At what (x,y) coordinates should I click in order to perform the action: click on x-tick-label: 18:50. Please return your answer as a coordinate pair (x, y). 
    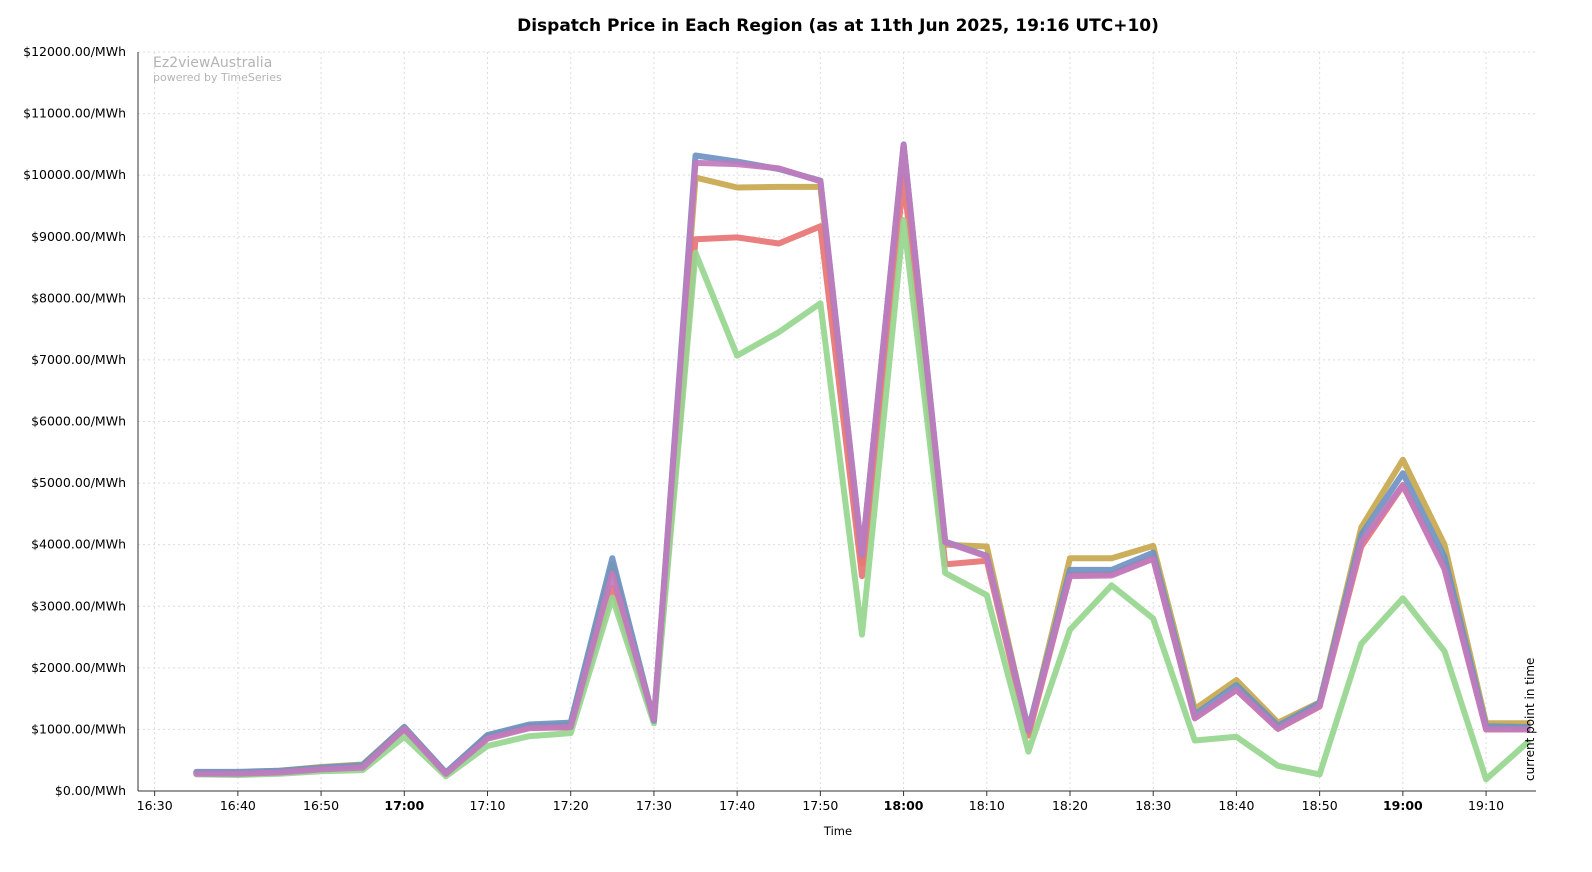
    Looking at the image, I should click on (1320, 805).